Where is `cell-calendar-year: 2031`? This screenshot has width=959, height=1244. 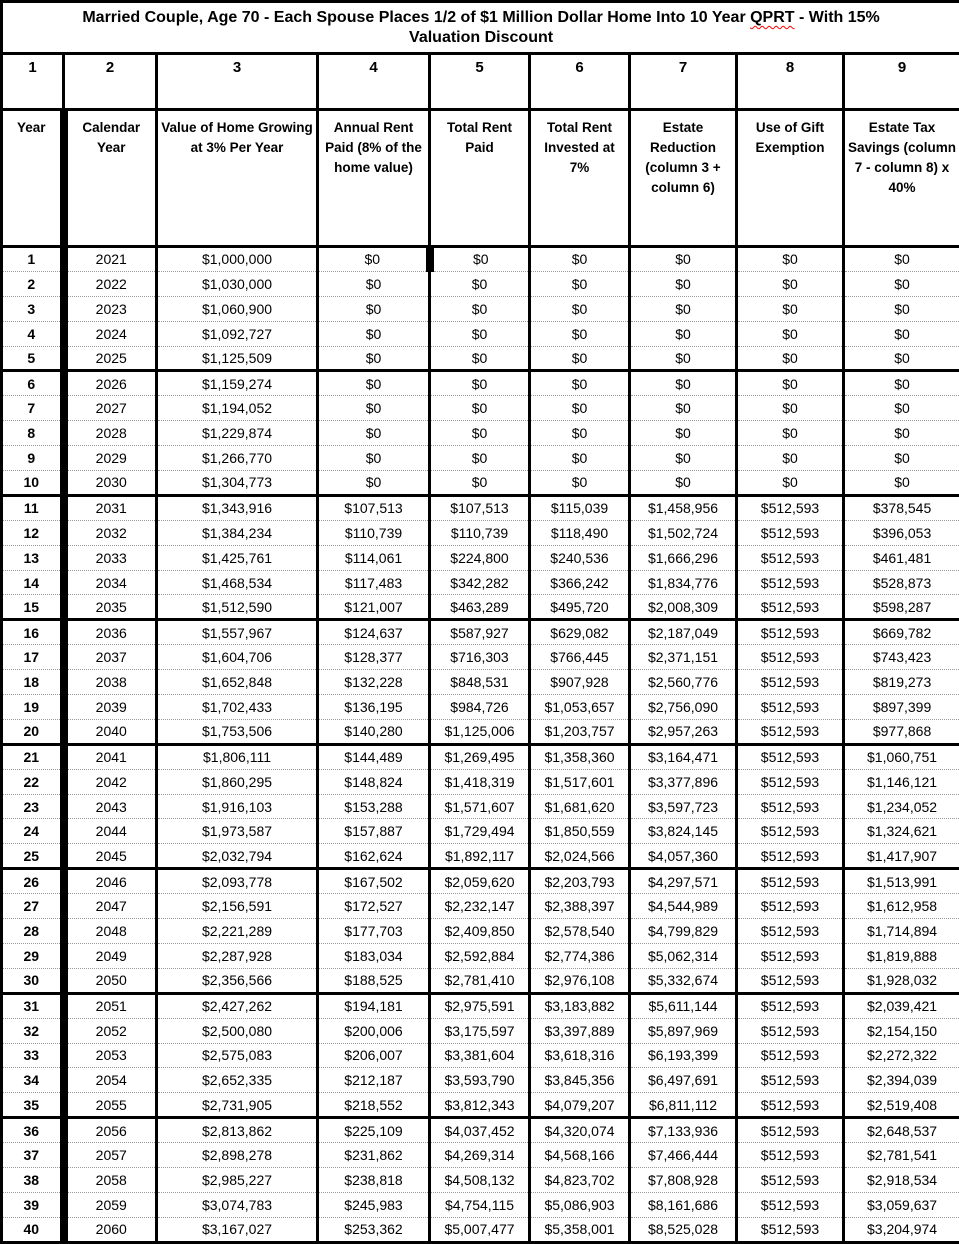 cell-calendar-year: 2031 is located at coordinates (110, 507).